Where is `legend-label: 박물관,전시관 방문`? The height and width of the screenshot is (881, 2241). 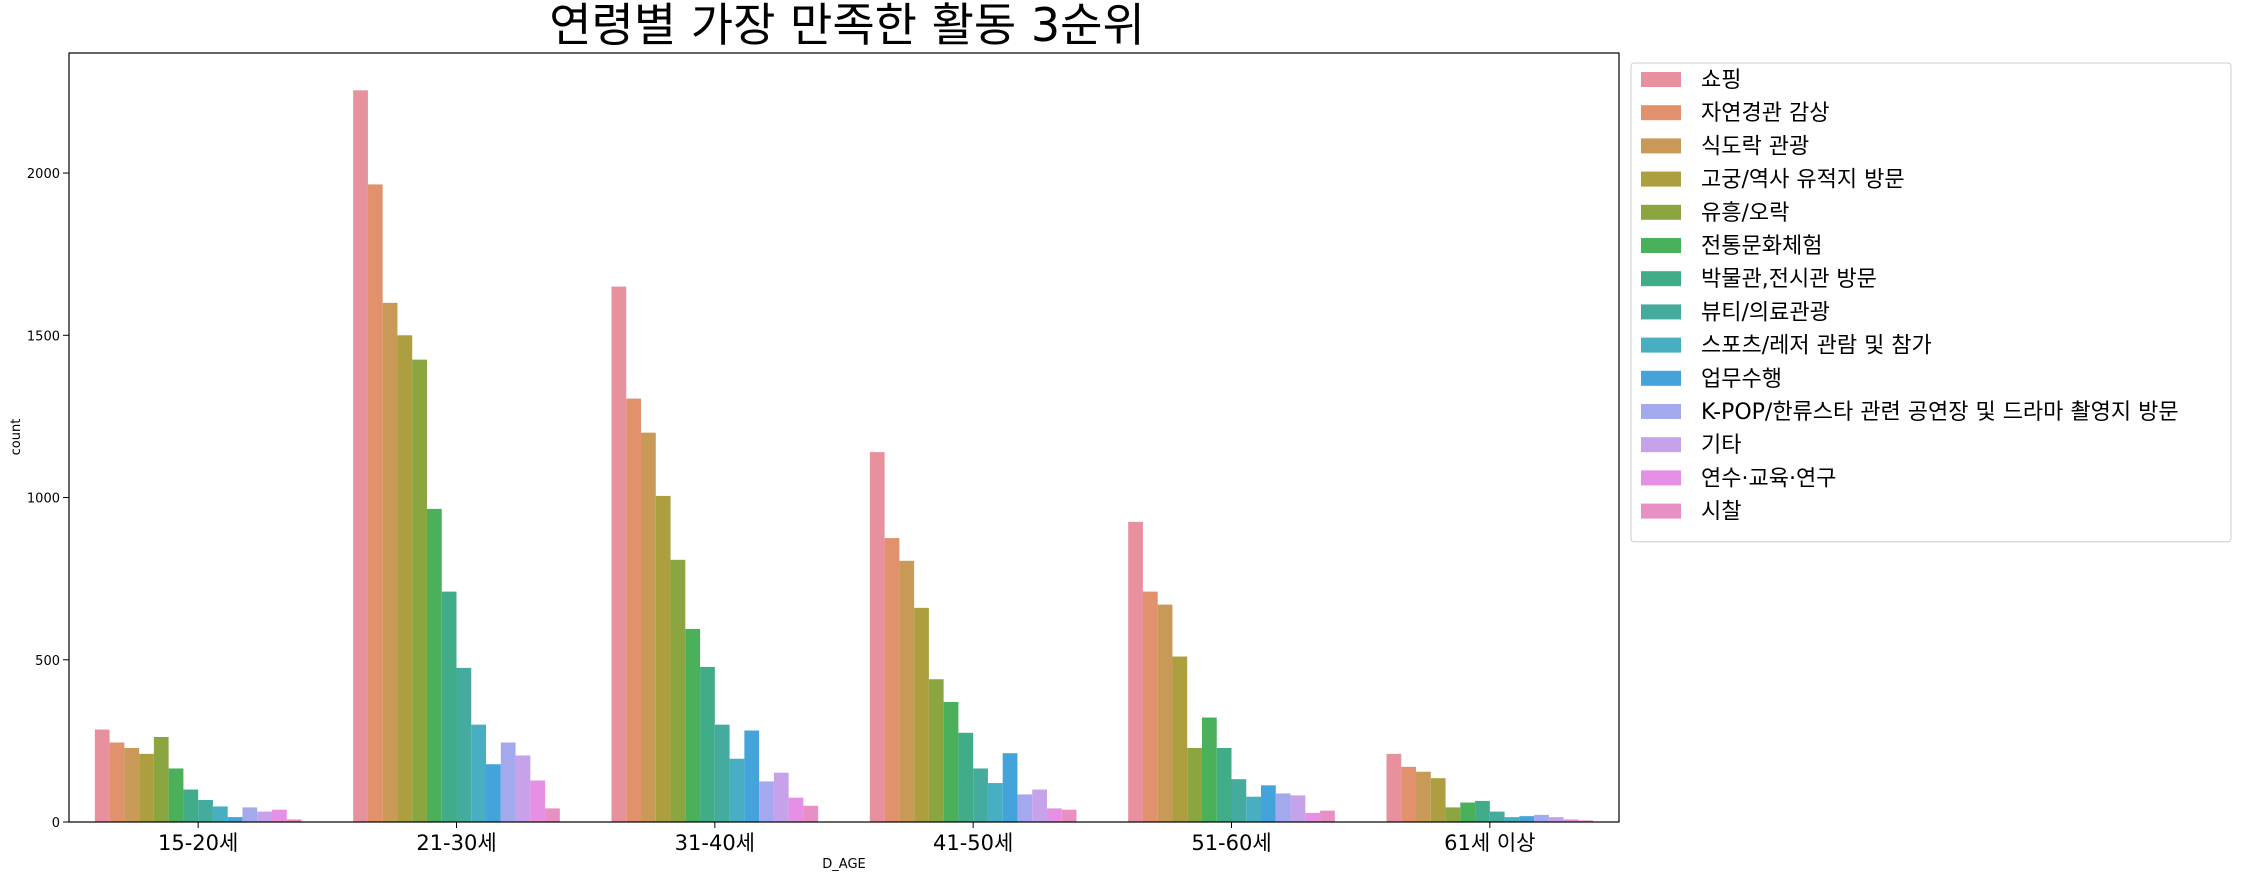 legend-label: 박물관,전시관 방문 is located at coordinates (1789, 279).